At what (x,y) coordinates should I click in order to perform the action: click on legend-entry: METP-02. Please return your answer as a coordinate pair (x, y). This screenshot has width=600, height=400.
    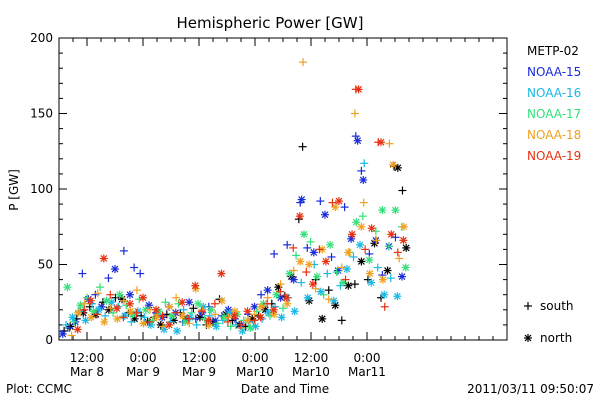
    Looking at the image, I should click on (553, 51).